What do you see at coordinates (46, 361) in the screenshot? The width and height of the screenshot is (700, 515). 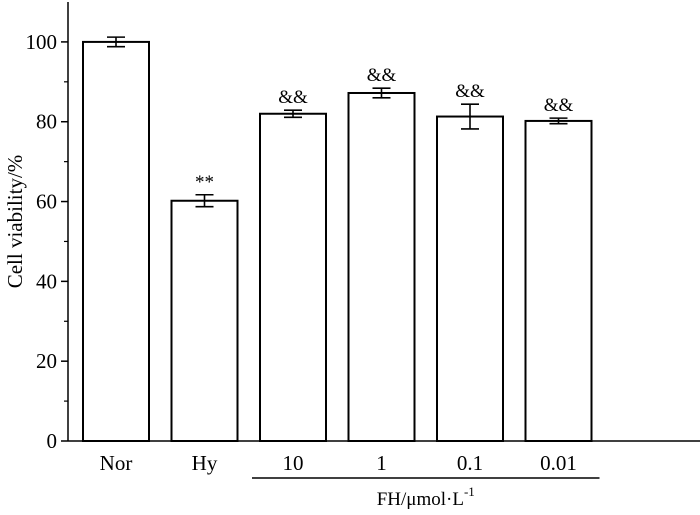 I see `y-tick-label: 20` at bounding box center [46, 361].